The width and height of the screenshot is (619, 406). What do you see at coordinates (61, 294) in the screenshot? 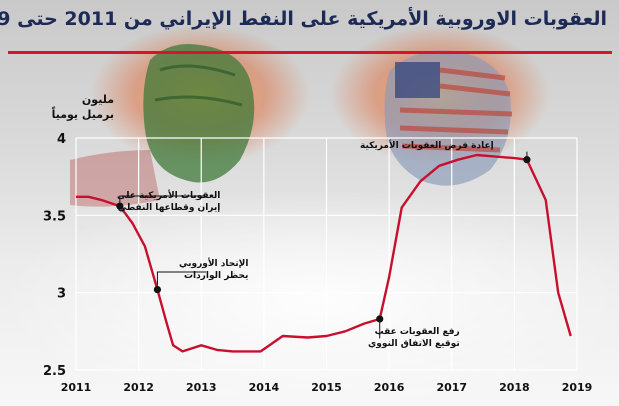
I see `y-tick-label: 3` at bounding box center [61, 294].